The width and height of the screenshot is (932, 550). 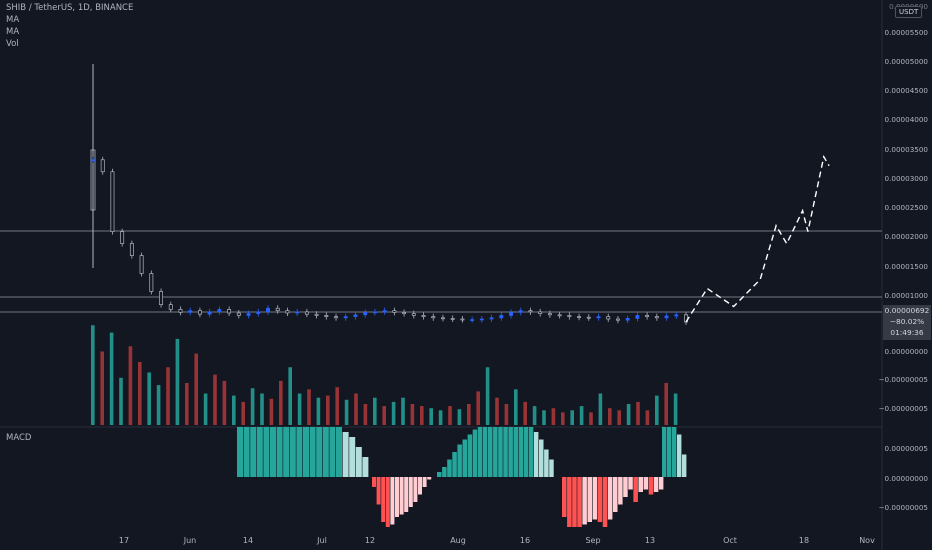 I want to click on indicator-vol: Vol, so click(x=12, y=44).